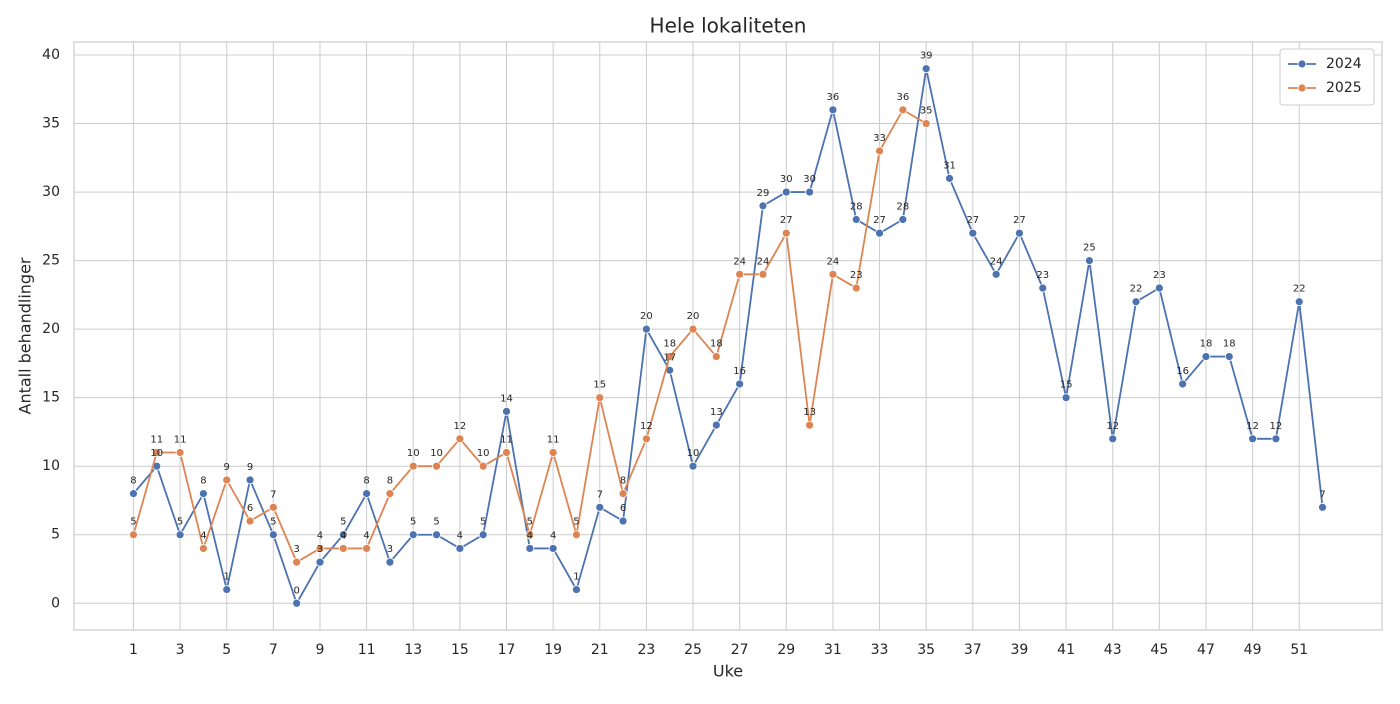  Describe the element at coordinates (693, 650) in the screenshot. I see `x-tick-label: 25` at that location.